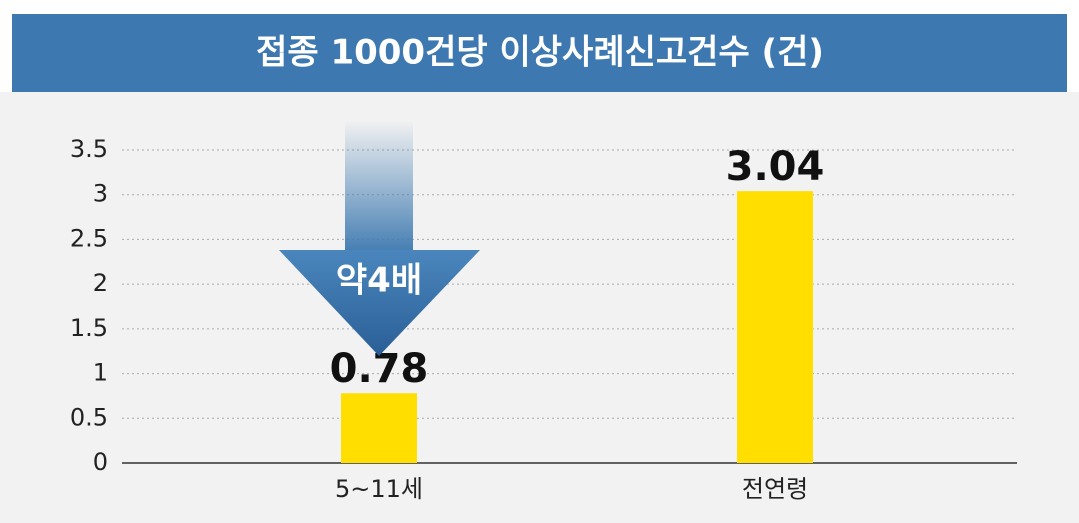 This screenshot has height=523, width=1079. What do you see at coordinates (100, 283) in the screenshot?
I see `y-tick-label: 2` at bounding box center [100, 283].